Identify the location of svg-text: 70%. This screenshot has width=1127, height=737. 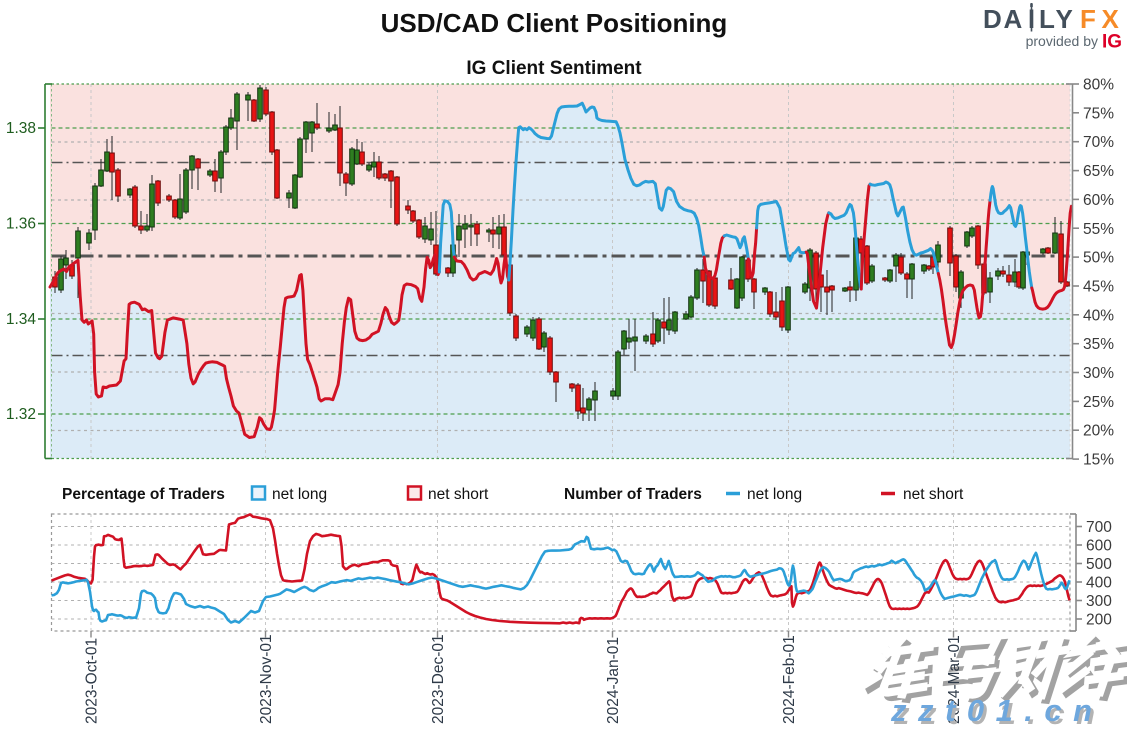
(1098, 142).